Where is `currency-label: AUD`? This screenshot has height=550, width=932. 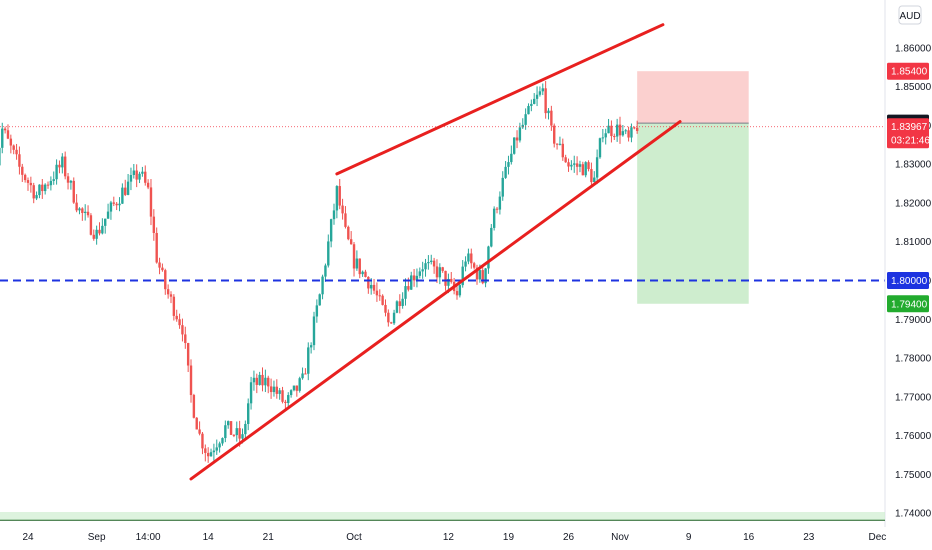
currency-label: AUD is located at coordinates (909, 16).